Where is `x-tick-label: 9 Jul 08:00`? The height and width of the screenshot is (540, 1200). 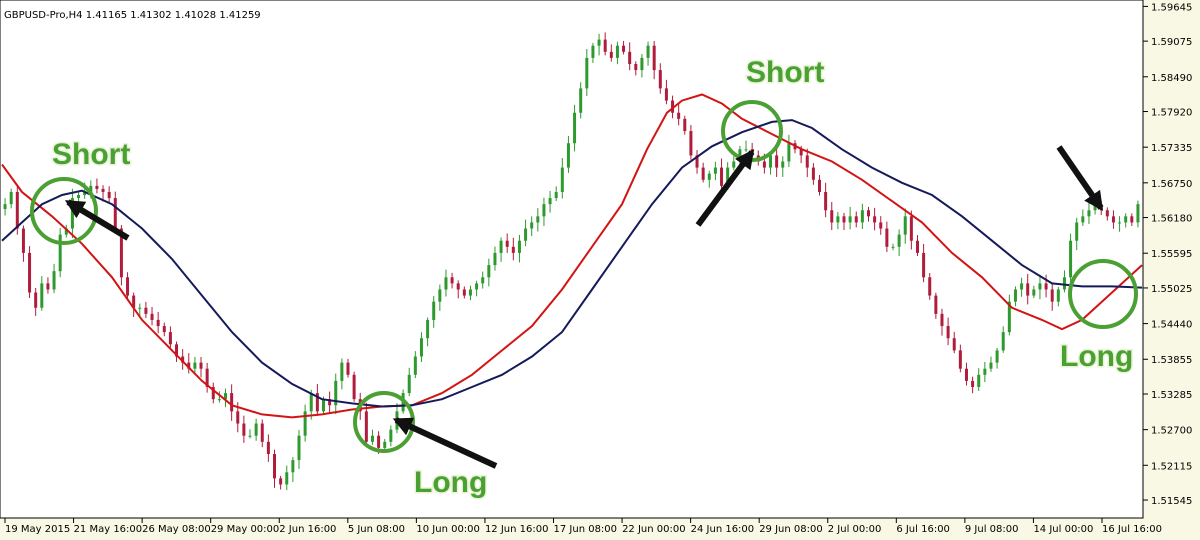
x-tick-label: 9 Jul 08:00 is located at coordinates (992, 529).